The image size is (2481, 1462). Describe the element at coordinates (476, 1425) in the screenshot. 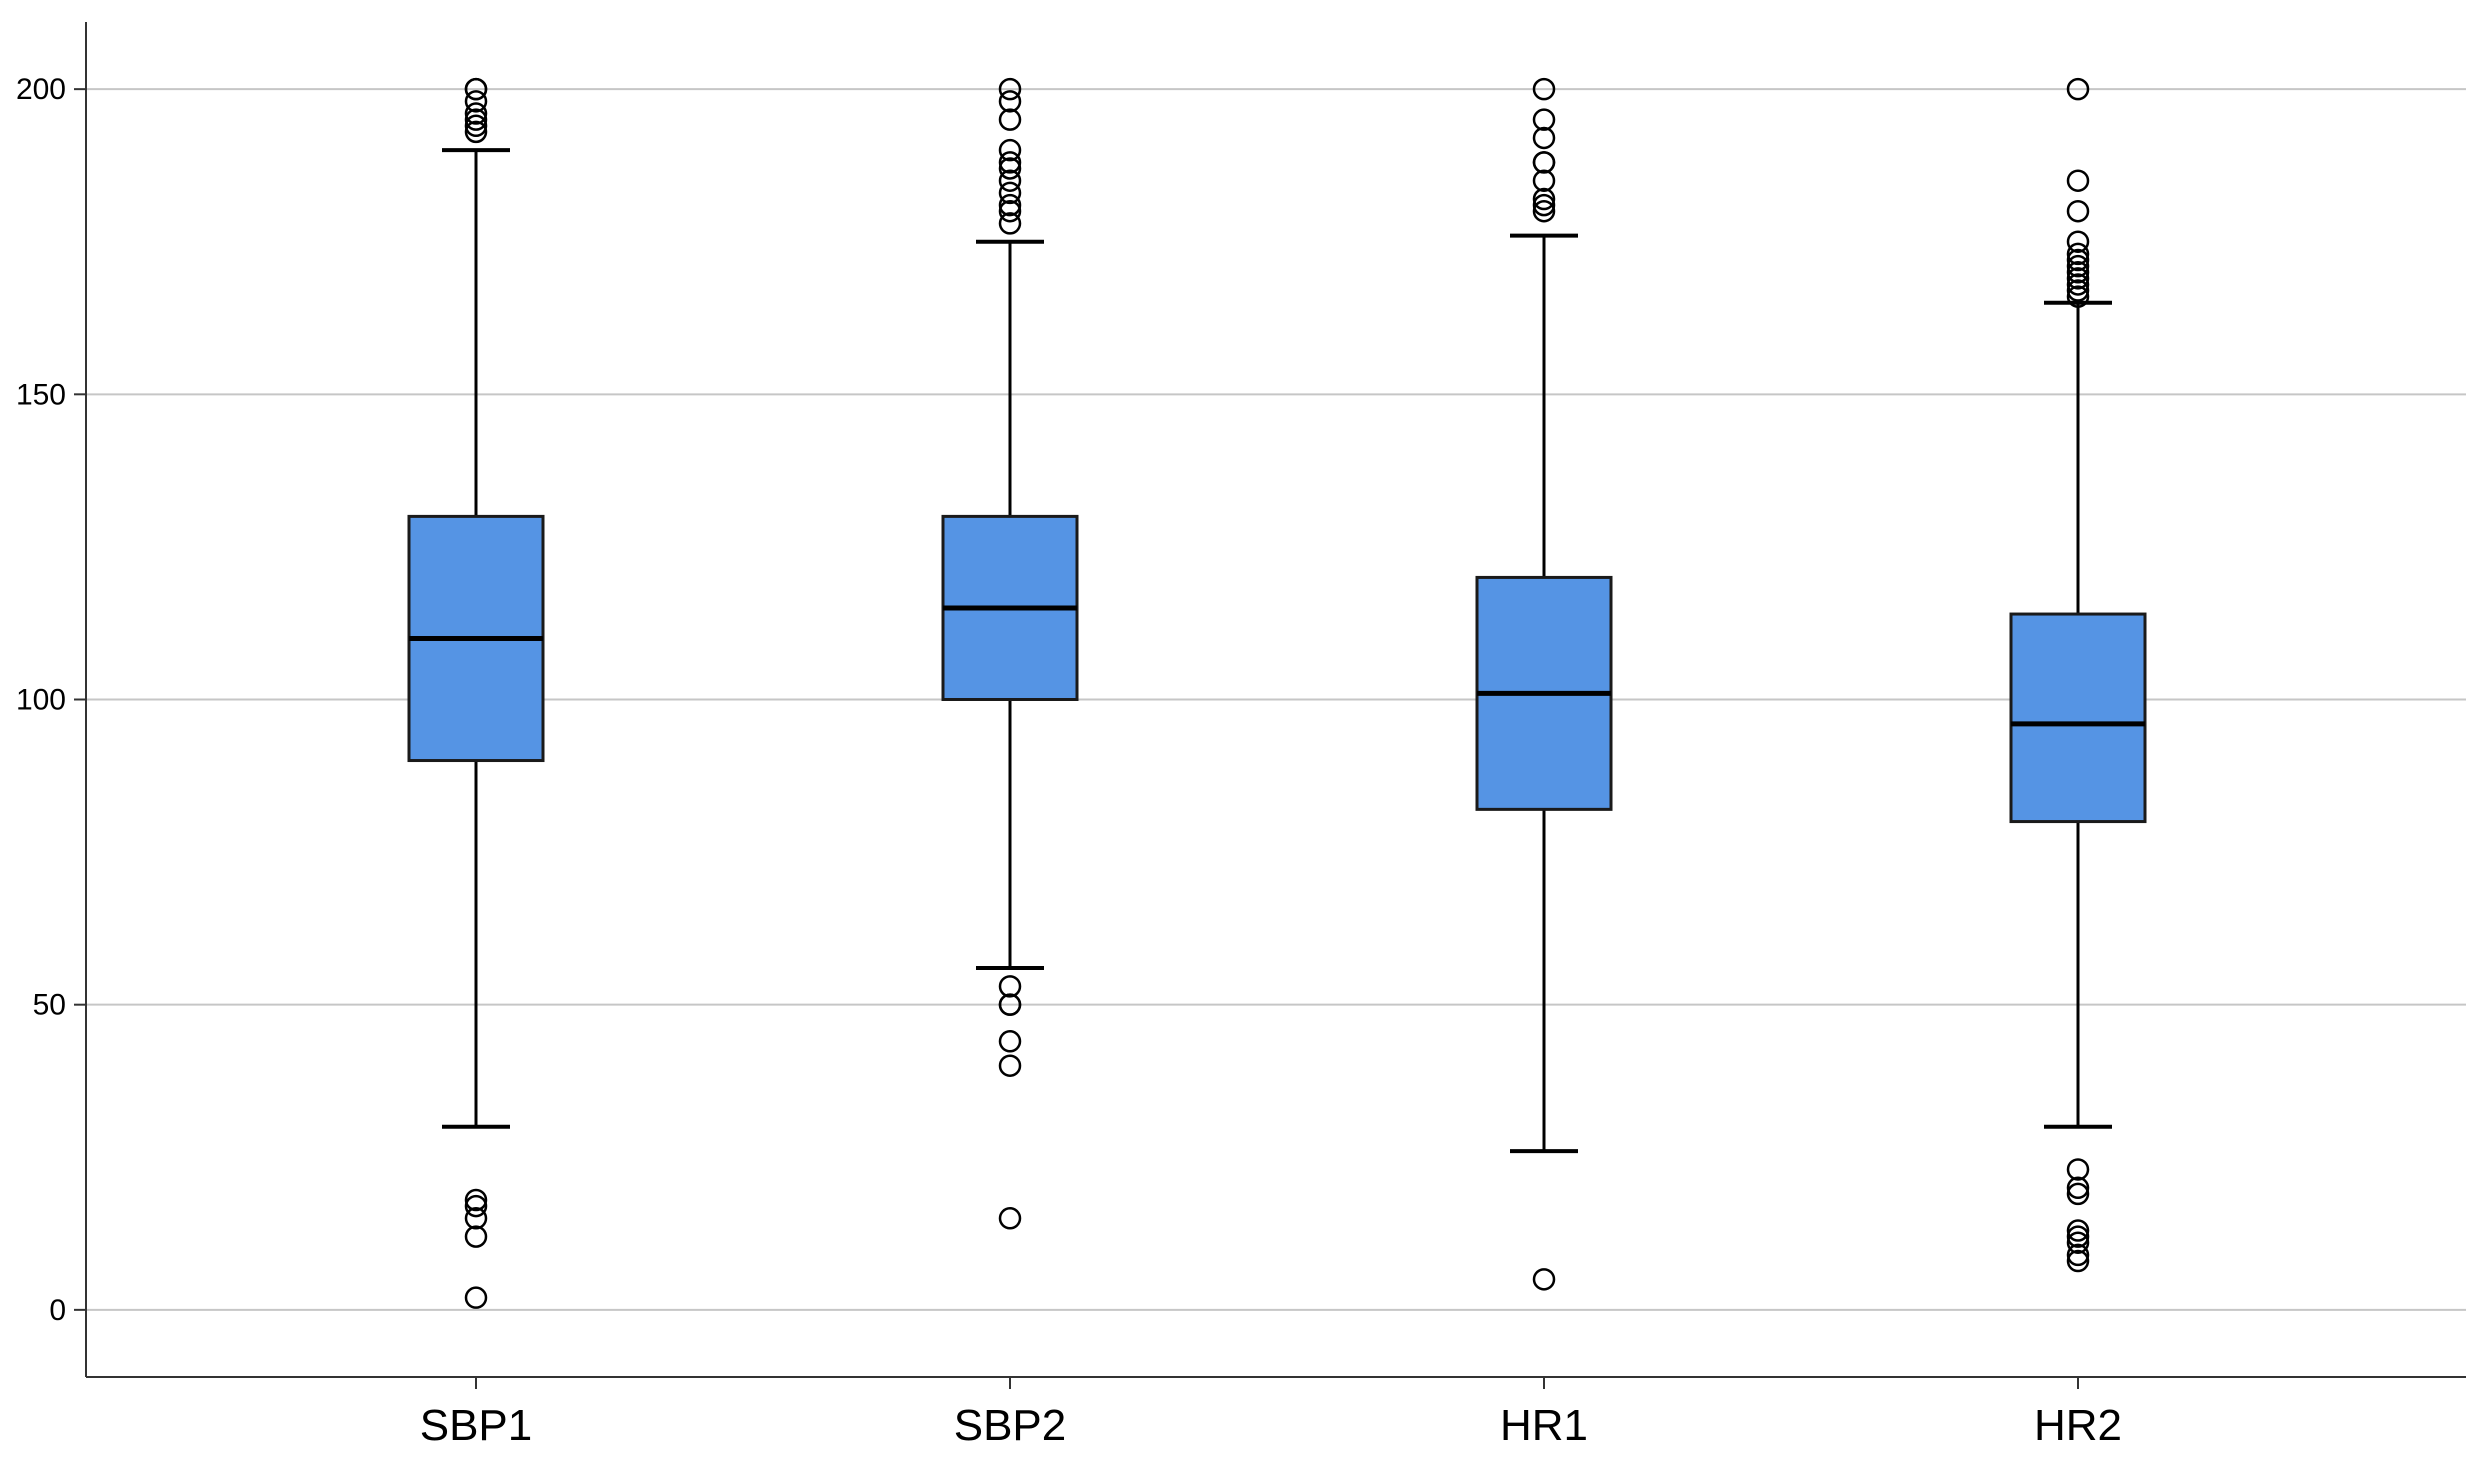

I see `x-category-label-sbp1: SBP1` at that location.